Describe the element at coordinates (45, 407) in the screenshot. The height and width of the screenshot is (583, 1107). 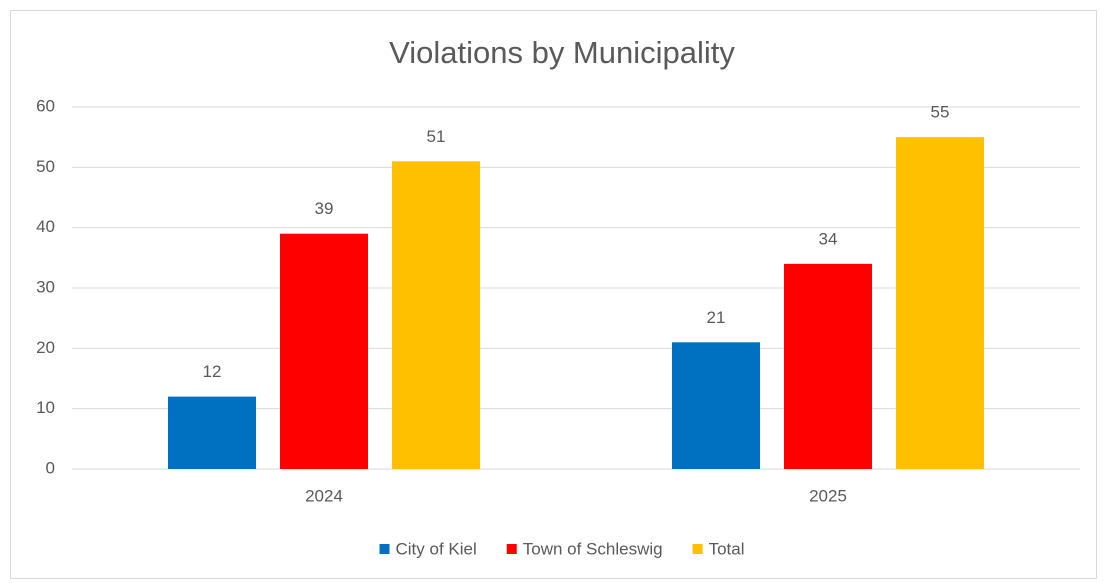
I see `y-tick-label: 10` at that location.